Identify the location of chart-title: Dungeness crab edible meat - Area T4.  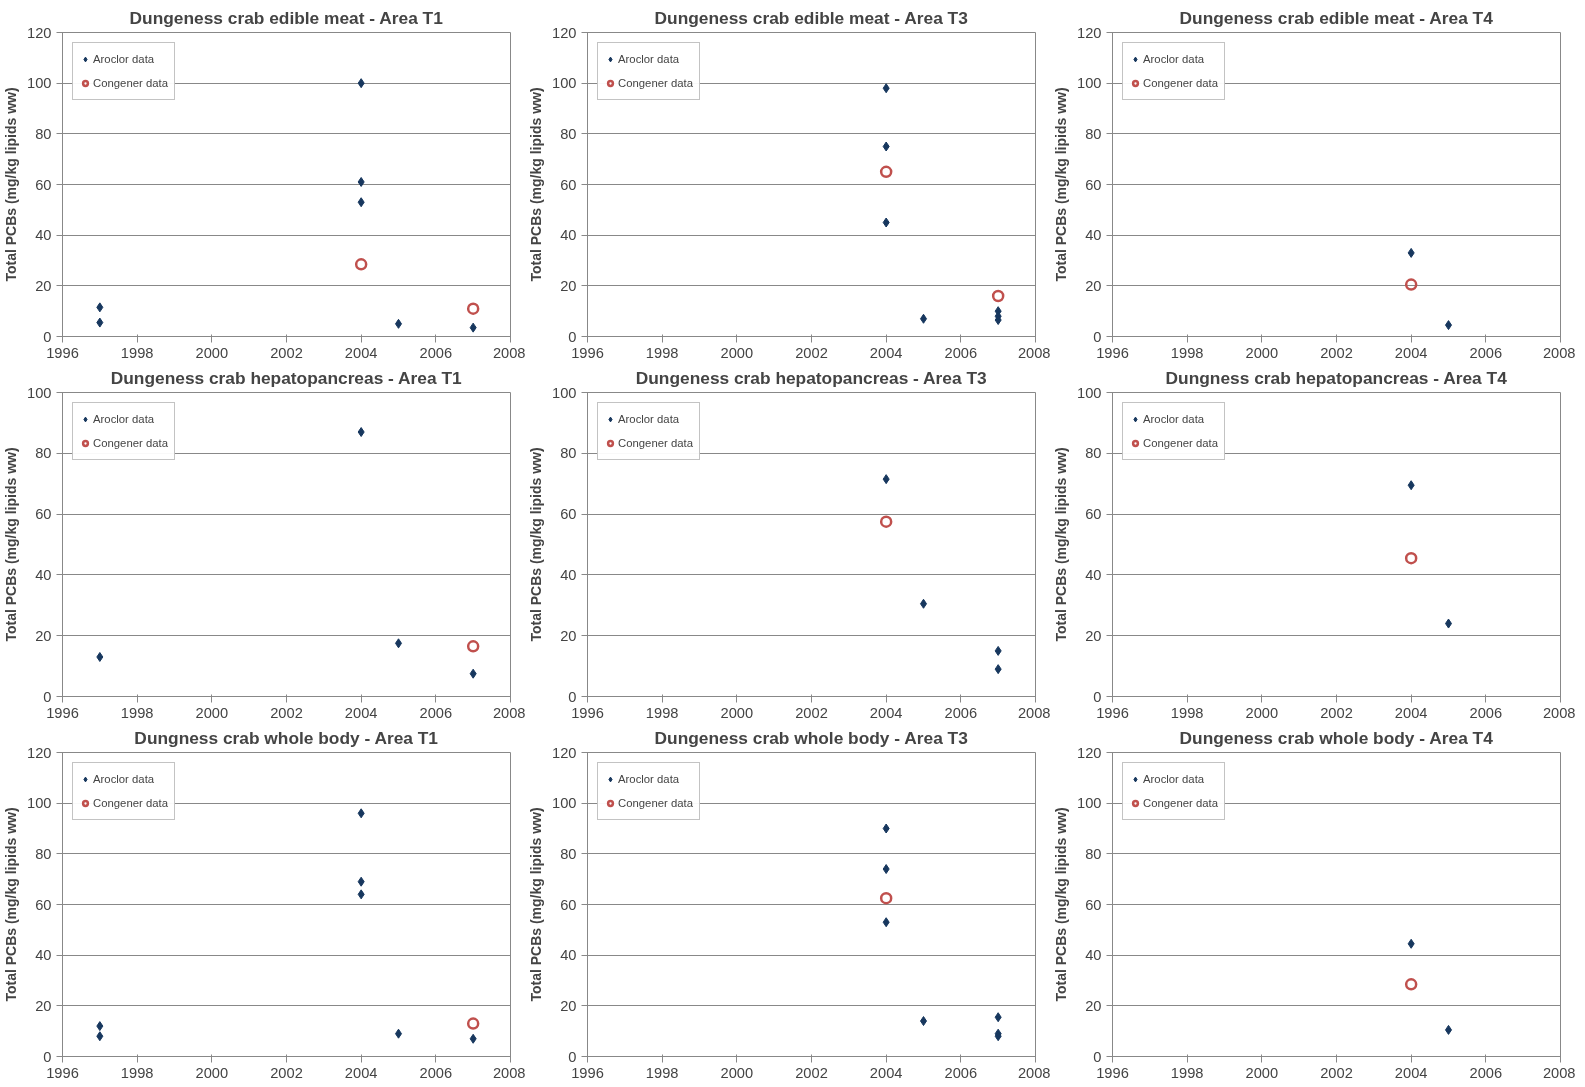
(1336, 17).